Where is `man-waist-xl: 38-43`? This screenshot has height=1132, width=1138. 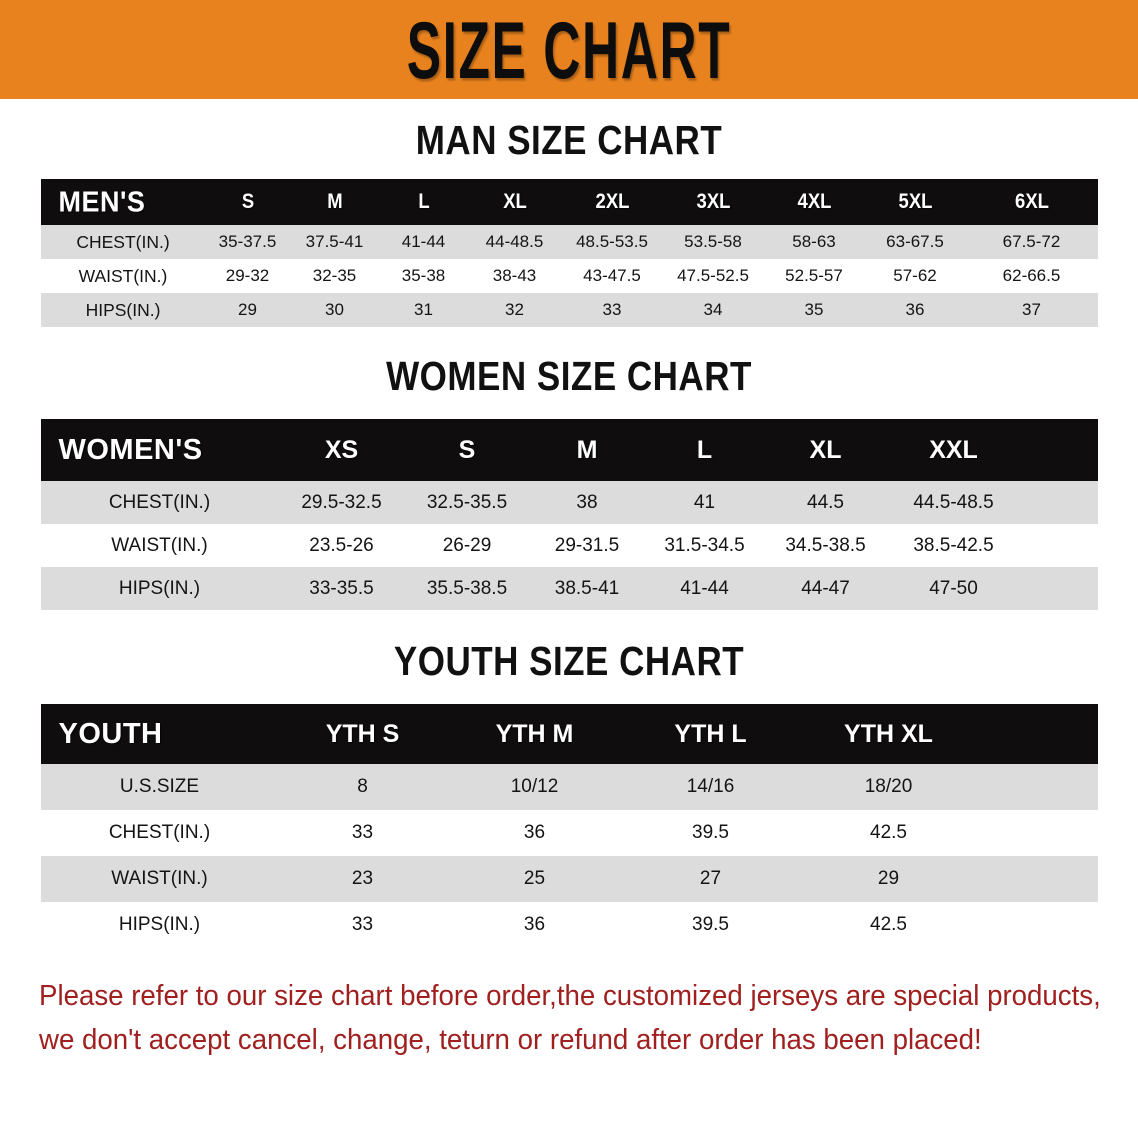
man-waist-xl: 38-43 is located at coordinates (514, 275).